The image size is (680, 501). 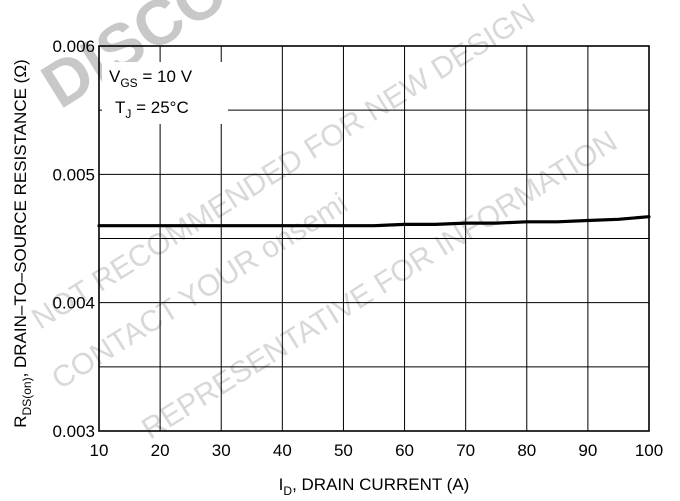 I want to click on annotation-tj-sub: J, so click(x=128, y=114).